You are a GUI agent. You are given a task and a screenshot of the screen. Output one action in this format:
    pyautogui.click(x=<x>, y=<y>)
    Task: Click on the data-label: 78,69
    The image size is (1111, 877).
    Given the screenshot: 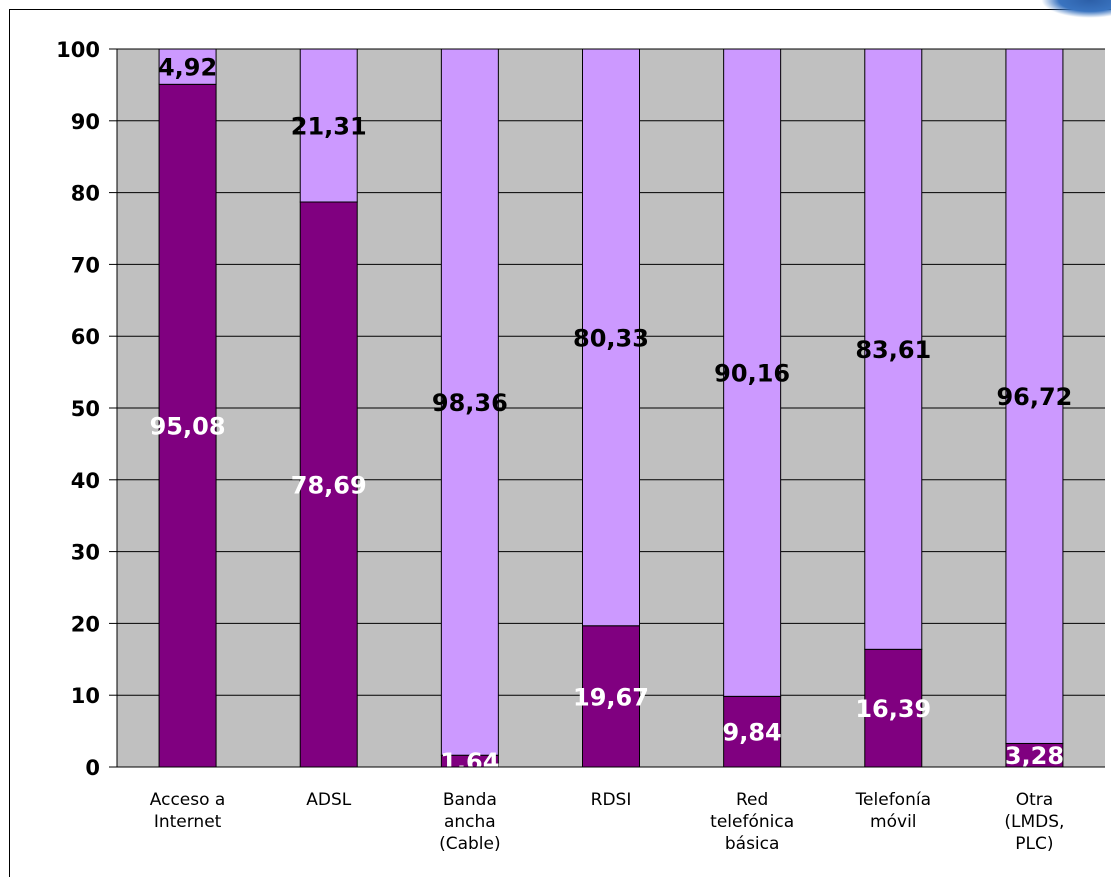 What is the action you would take?
    pyautogui.click(x=329, y=486)
    